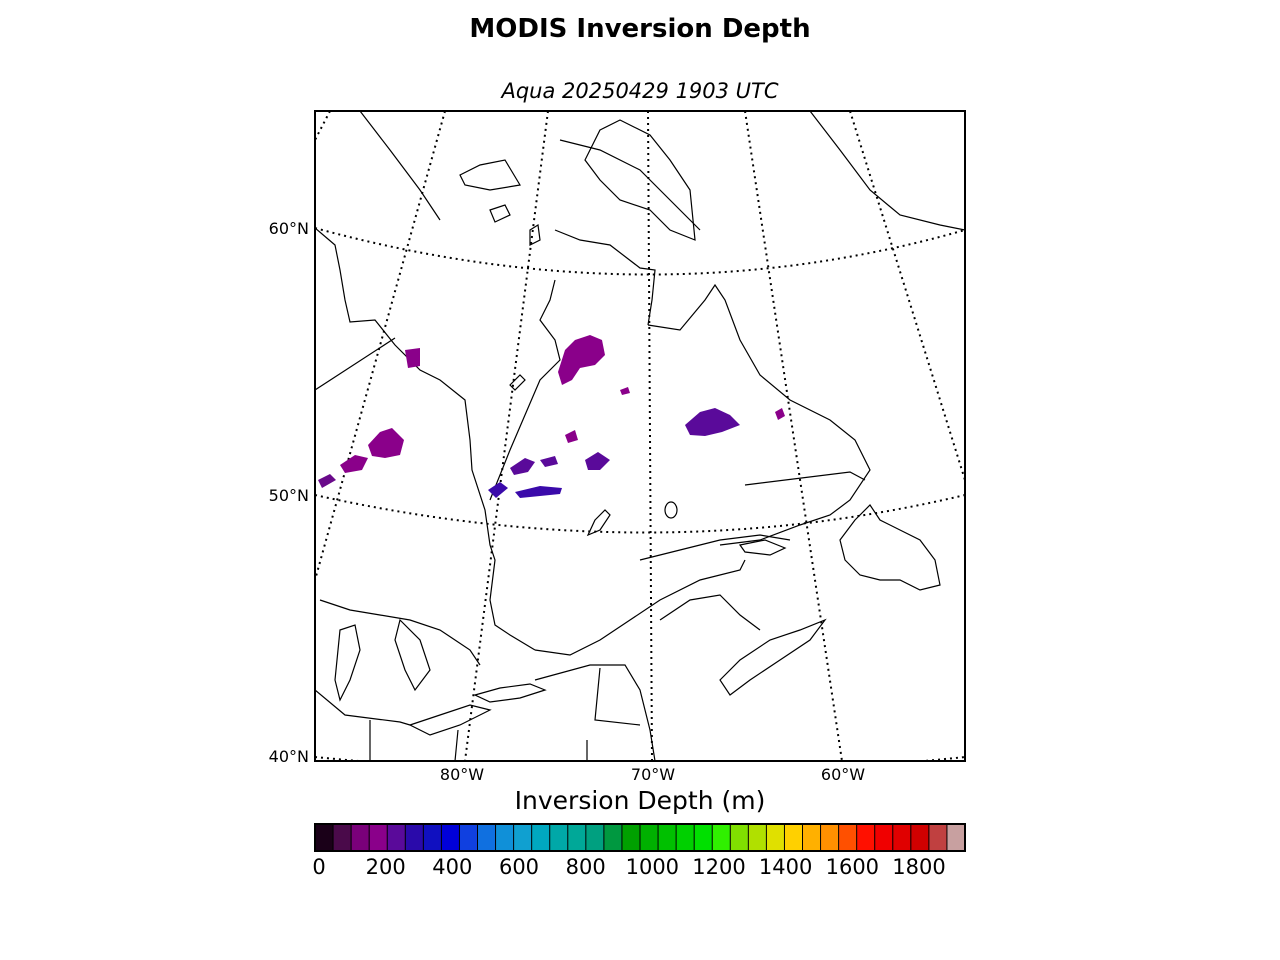  I want to click on lake-st-john, so click(598, 523).